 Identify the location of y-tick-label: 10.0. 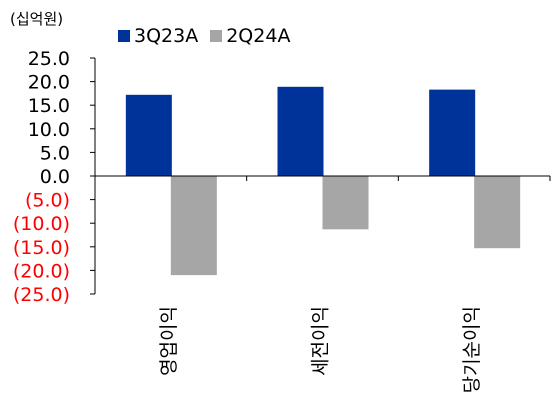
(49, 130).